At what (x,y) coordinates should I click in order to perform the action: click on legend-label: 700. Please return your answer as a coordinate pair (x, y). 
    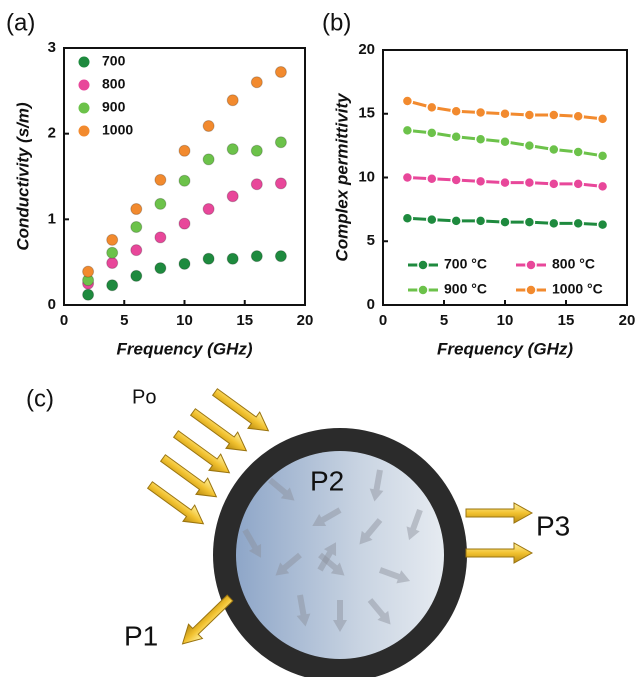
    Looking at the image, I should click on (114, 61).